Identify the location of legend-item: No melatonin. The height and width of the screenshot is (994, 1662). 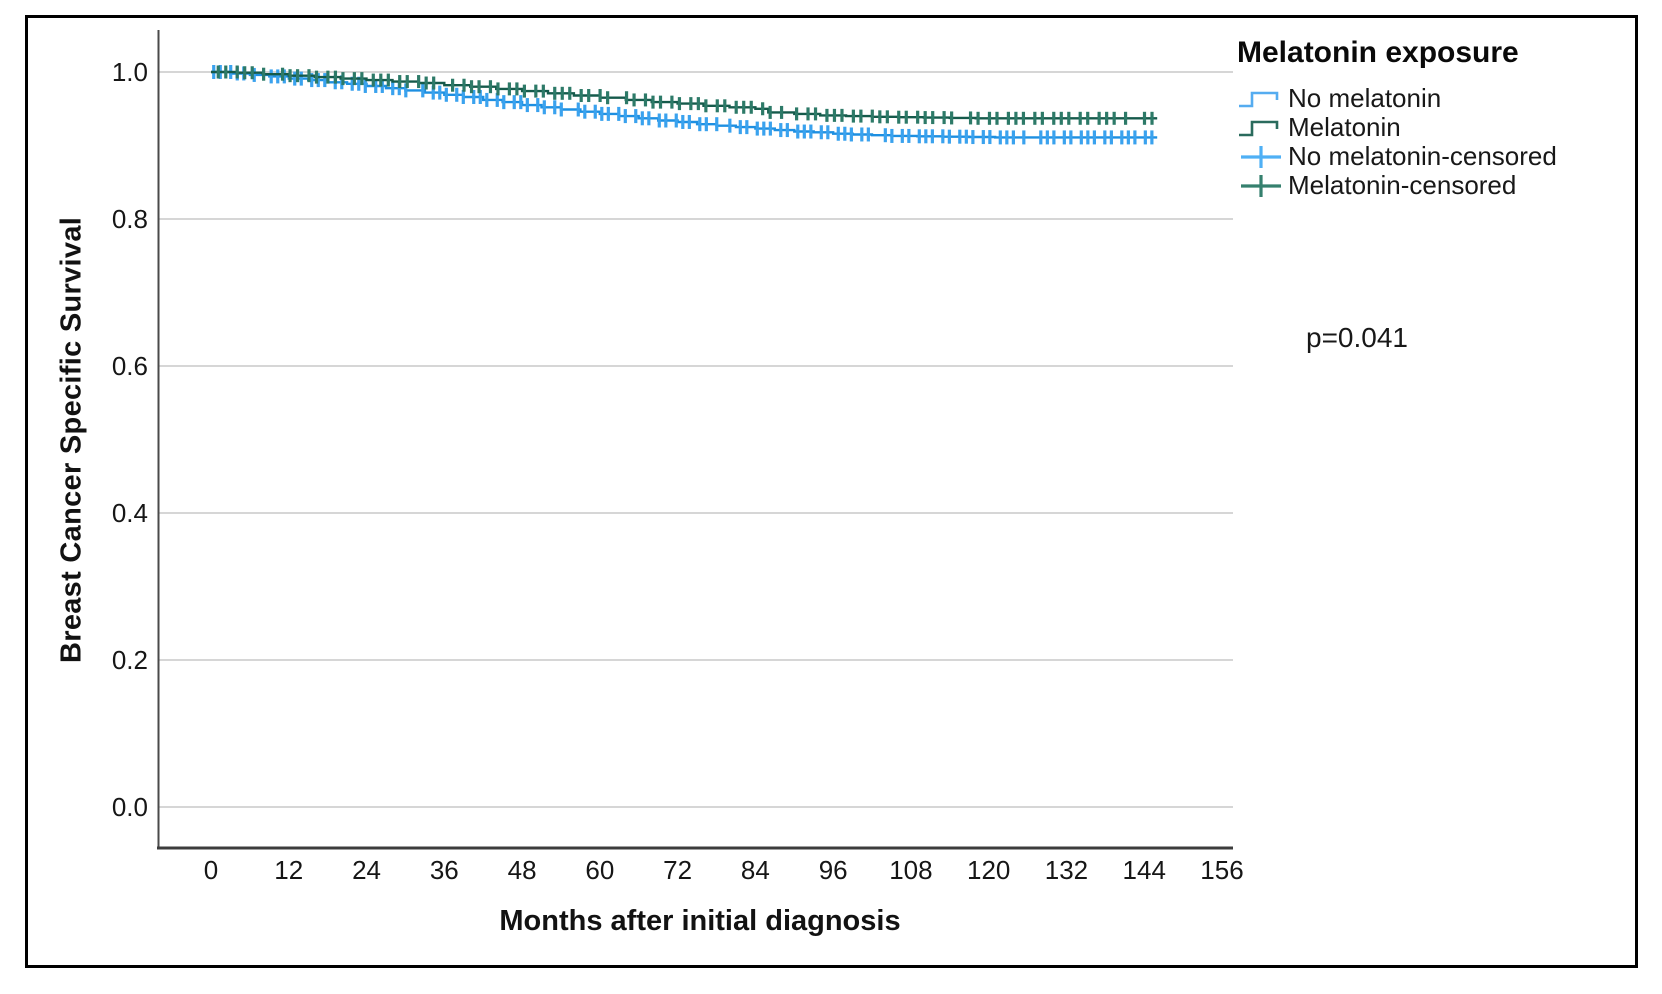
(1444, 98).